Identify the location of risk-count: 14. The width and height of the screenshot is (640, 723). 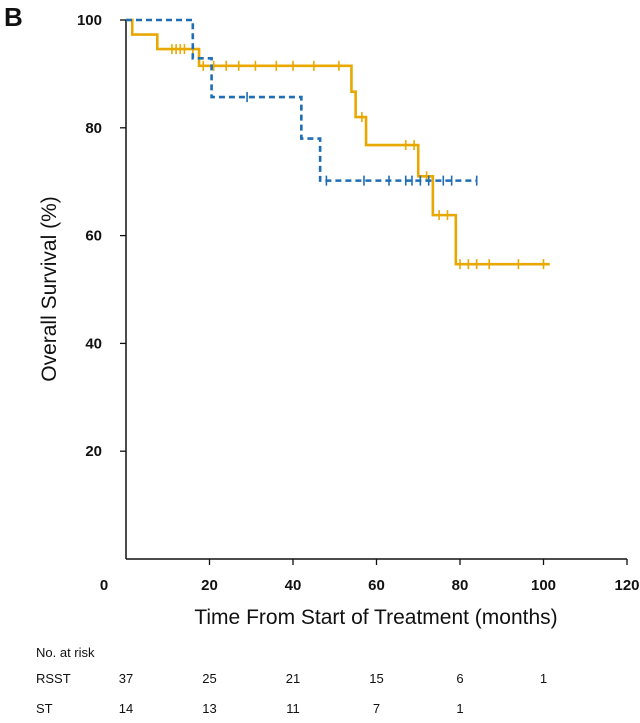
(126, 708).